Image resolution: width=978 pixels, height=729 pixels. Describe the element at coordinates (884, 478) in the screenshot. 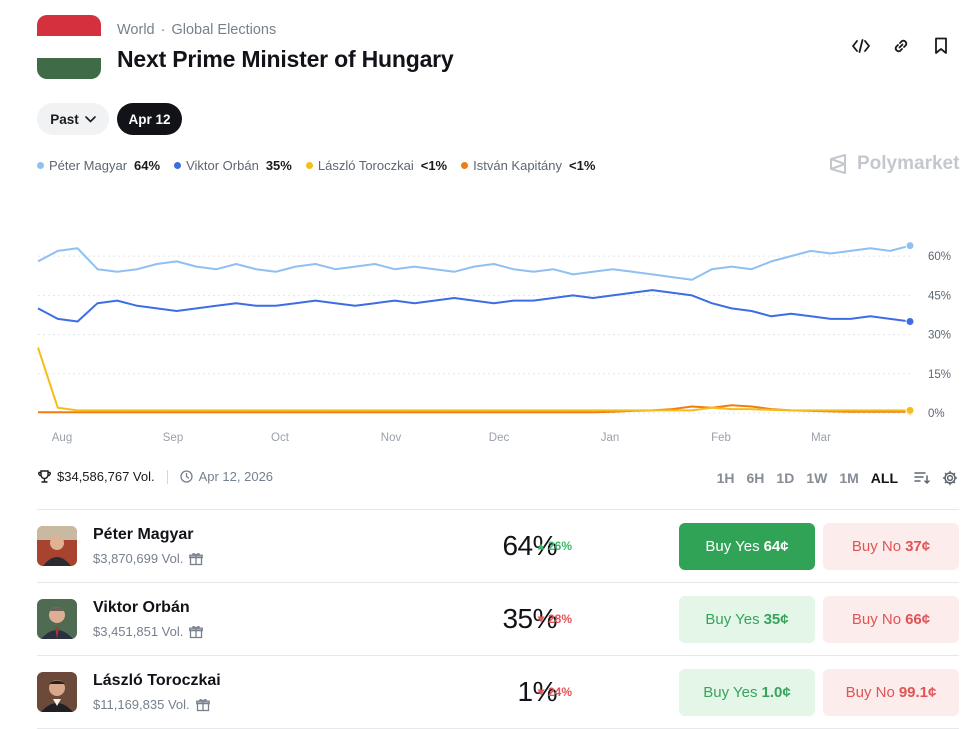

I see `range-all: ALL` at that location.